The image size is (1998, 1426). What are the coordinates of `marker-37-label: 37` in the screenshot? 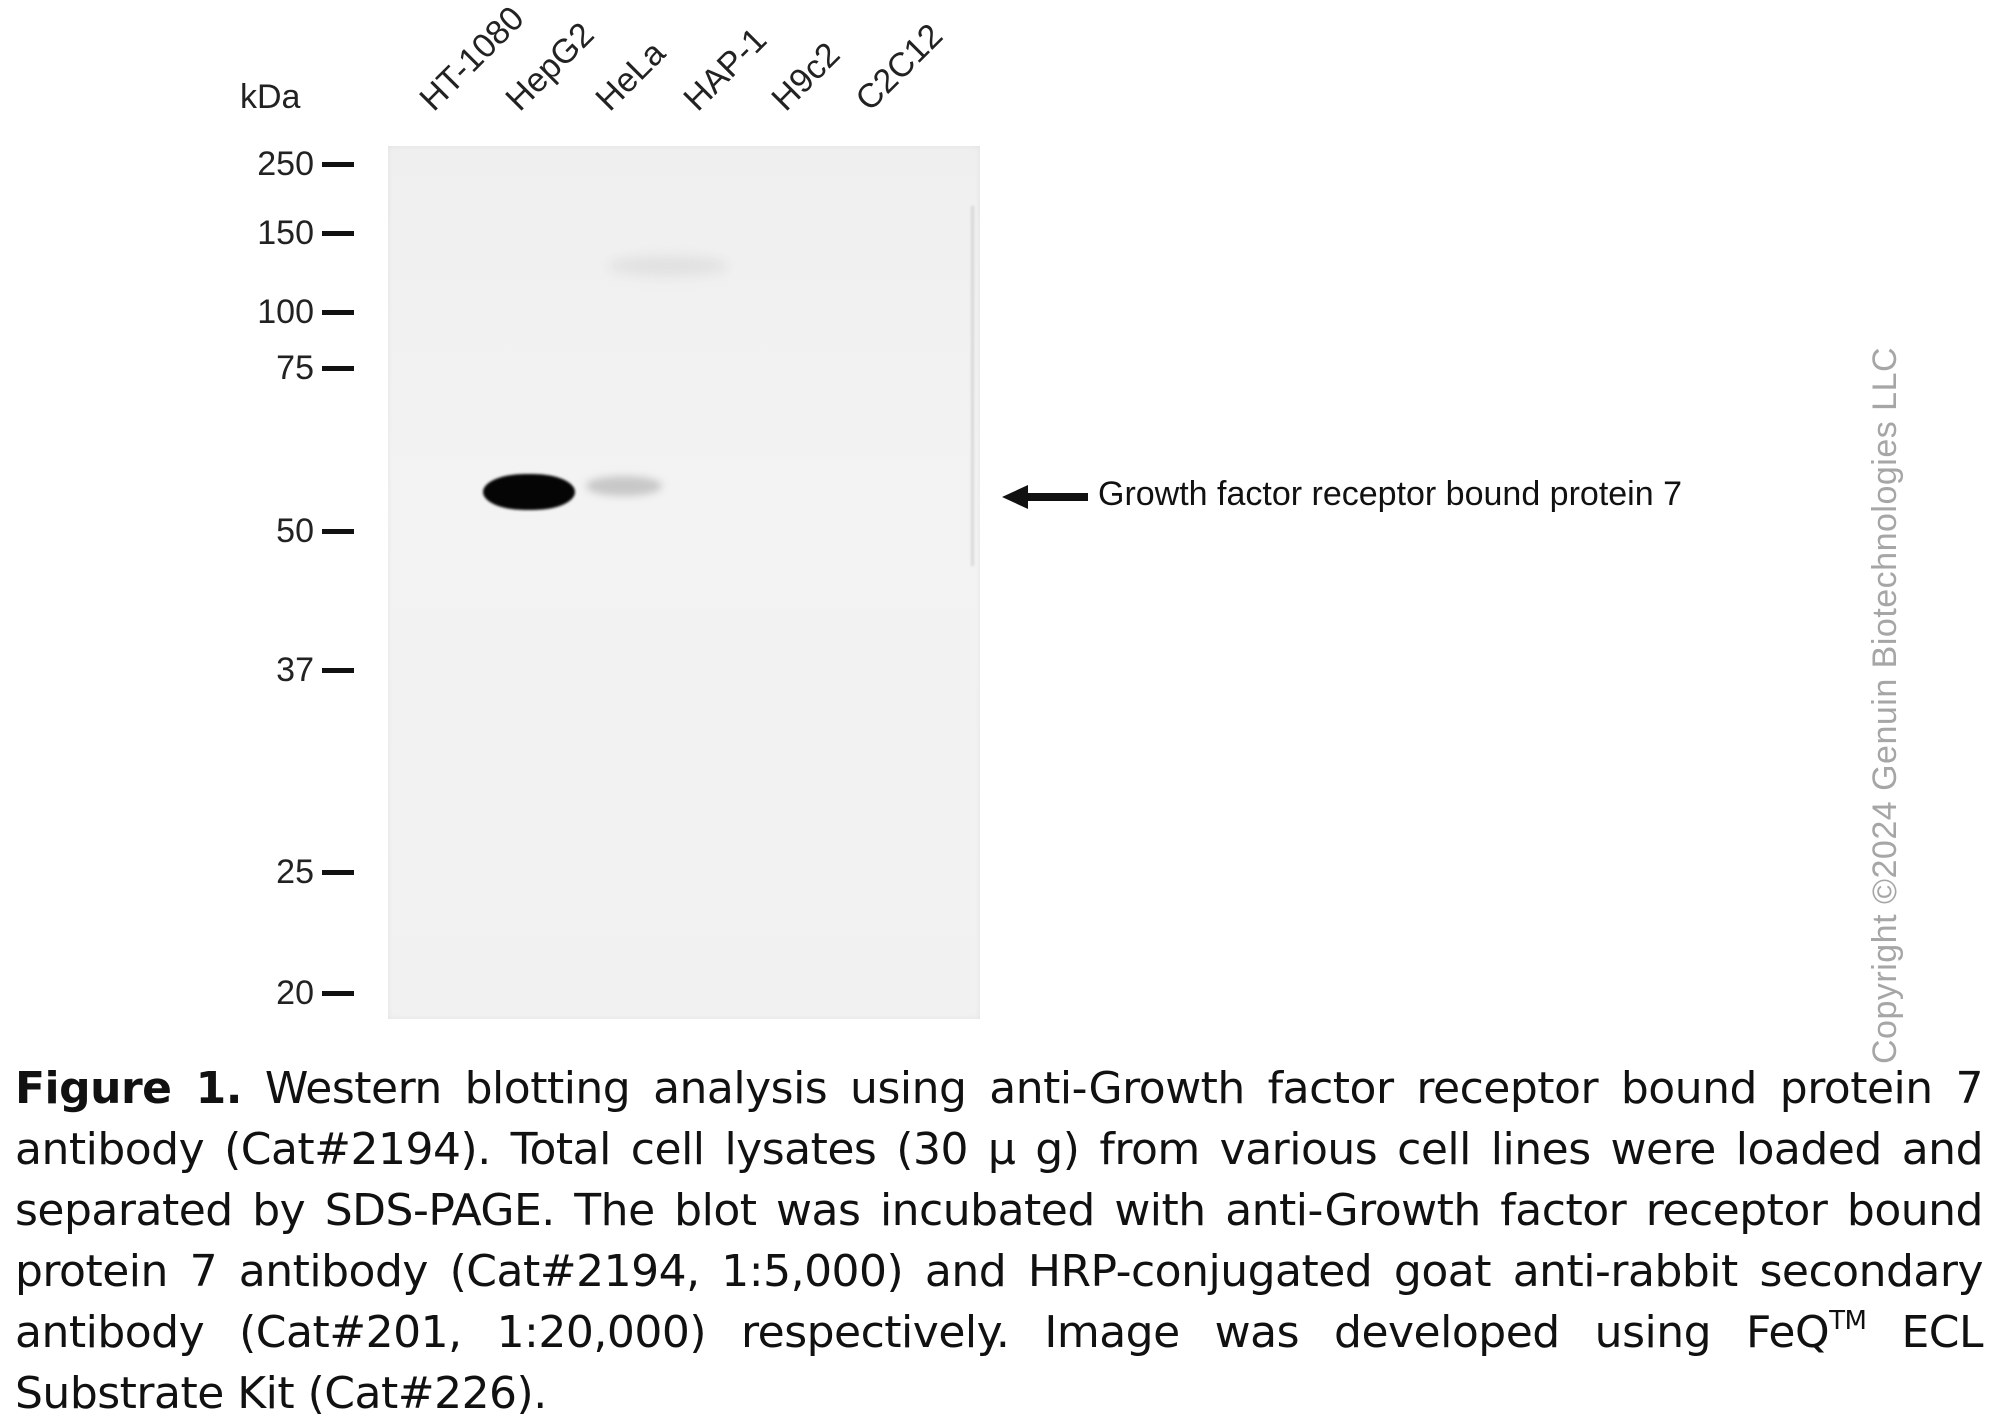 It's located at (295, 670).